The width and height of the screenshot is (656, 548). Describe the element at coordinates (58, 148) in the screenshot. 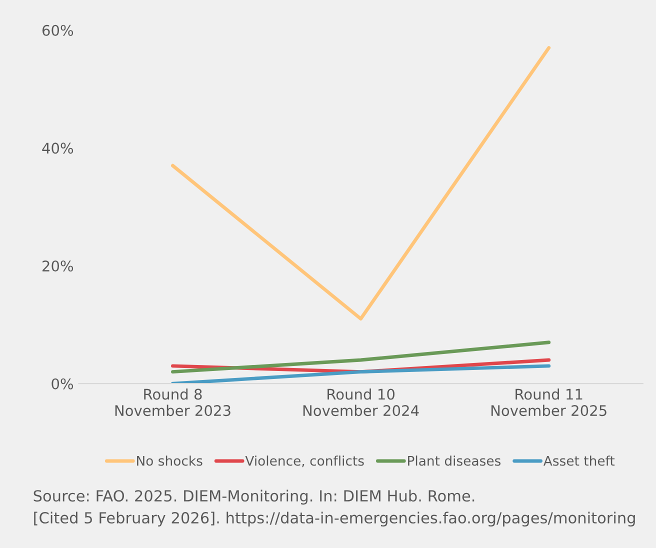

I see `y-tick-label: 40%` at that location.